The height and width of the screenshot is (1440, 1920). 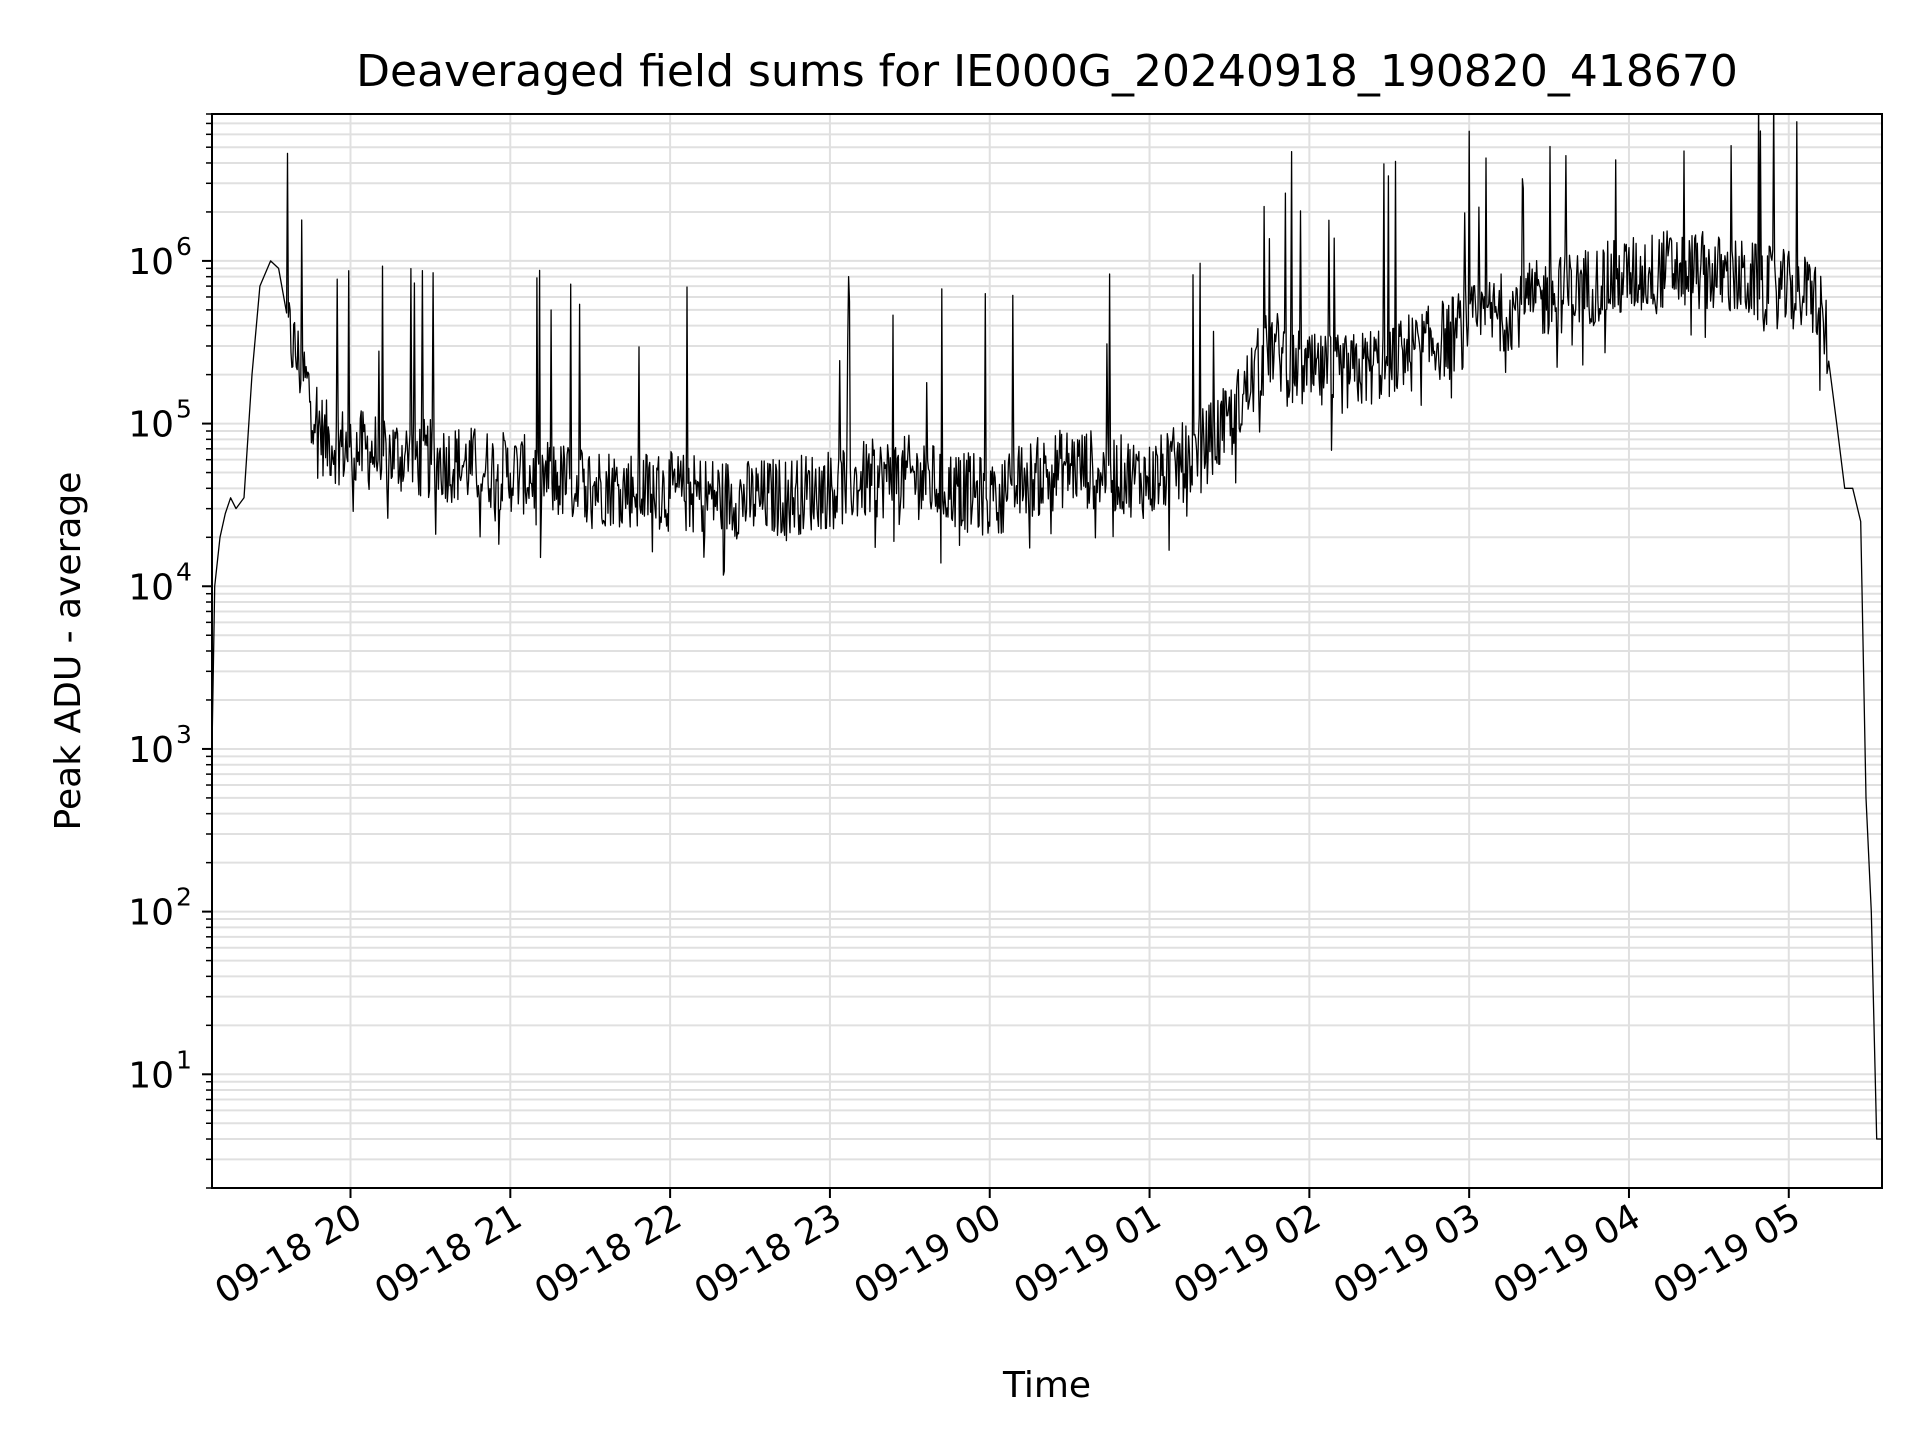 I want to click on x-axis-label: Time, so click(x=1046, y=1385).